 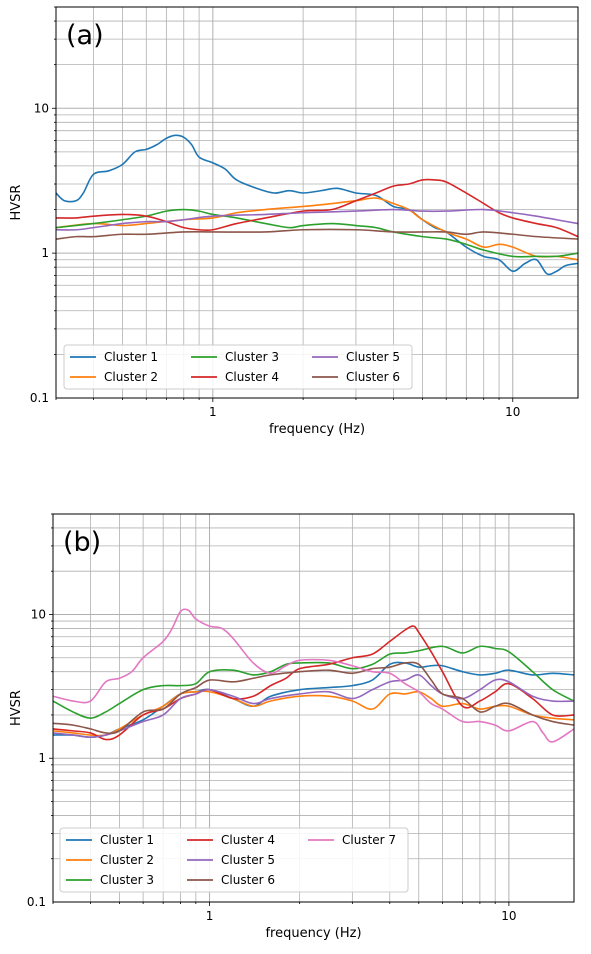 What do you see at coordinates (369, 840) in the screenshot?
I see `legend-entry: Cluster 7` at bounding box center [369, 840].